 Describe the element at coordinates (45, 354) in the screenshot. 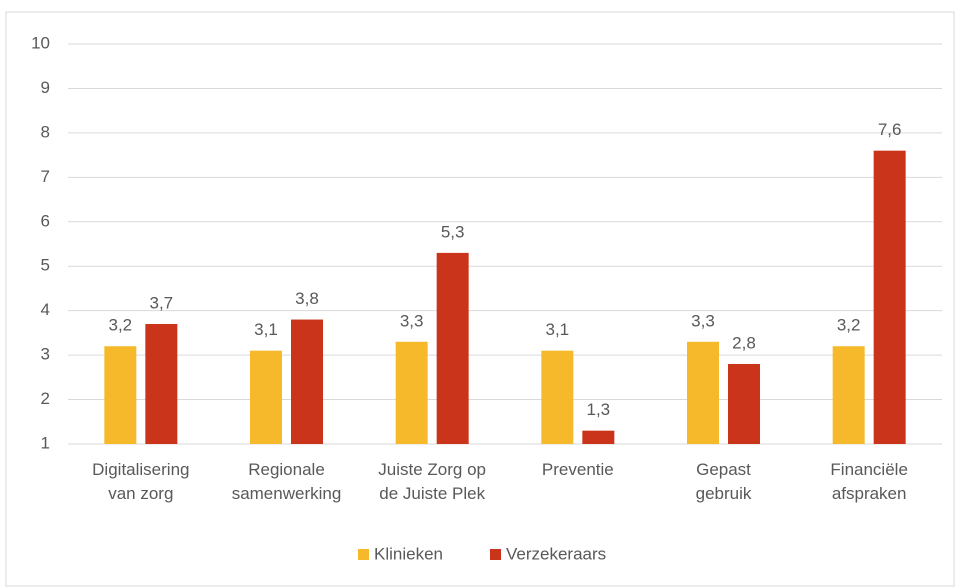

I see `y-tick-label: 3` at that location.